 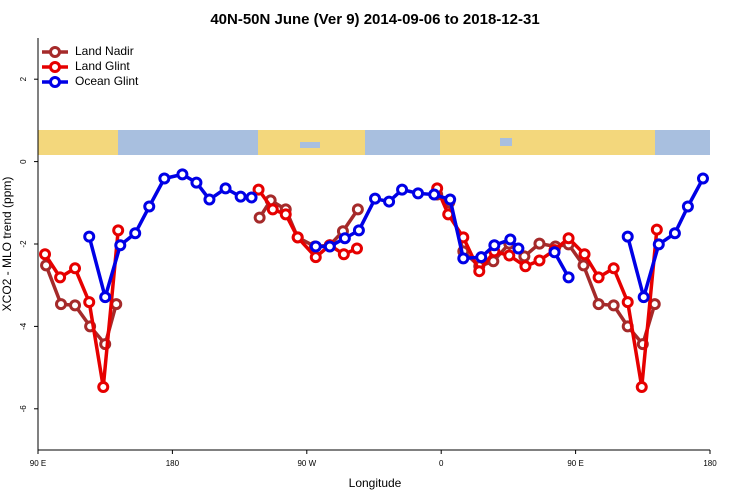 What do you see at coordinates (23, 244) in the screenshot?
I see `y-tick-label: -2` at bounding box center [23, 244].